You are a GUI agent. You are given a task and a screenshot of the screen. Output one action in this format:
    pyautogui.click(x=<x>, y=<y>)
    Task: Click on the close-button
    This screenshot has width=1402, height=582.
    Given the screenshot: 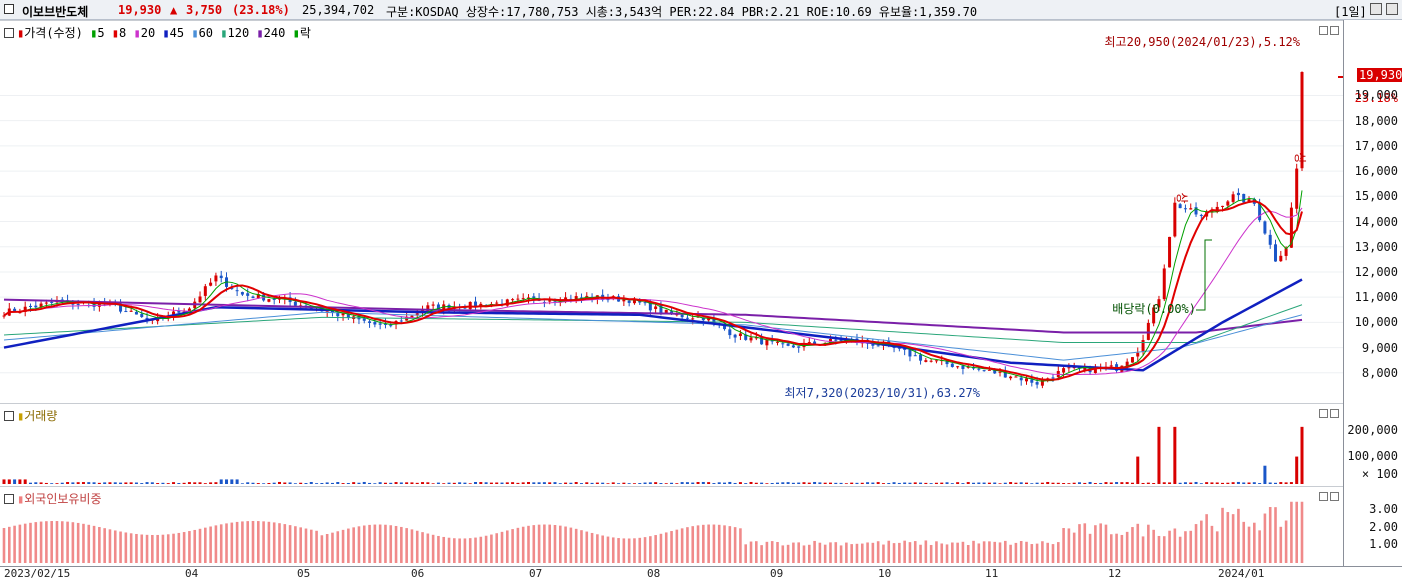 What is the action you would take?
    pyautogui.click(x=1392, y=9)
    